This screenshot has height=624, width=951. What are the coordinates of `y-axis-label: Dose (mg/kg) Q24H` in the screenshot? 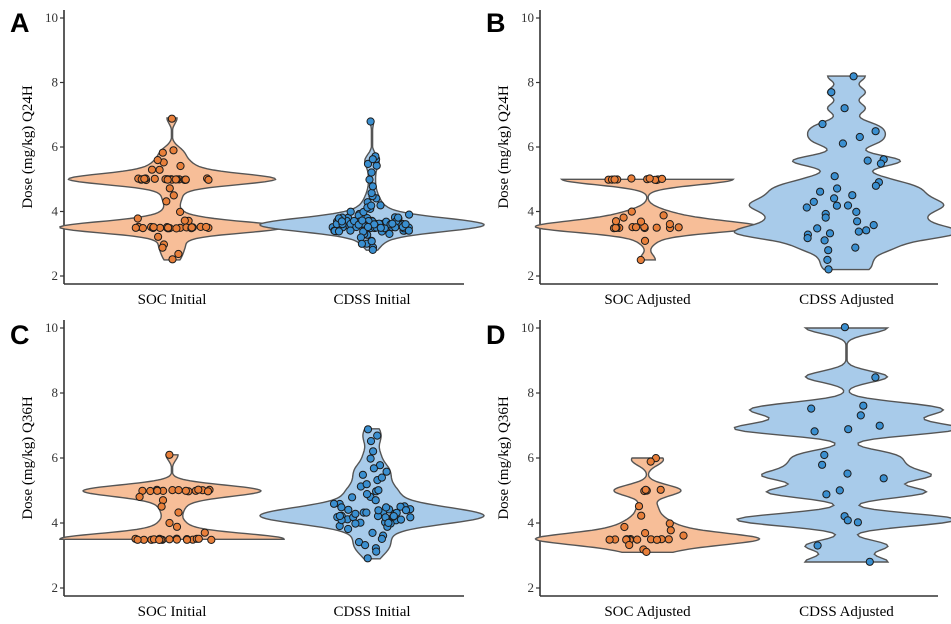 It's located at (504, 146).